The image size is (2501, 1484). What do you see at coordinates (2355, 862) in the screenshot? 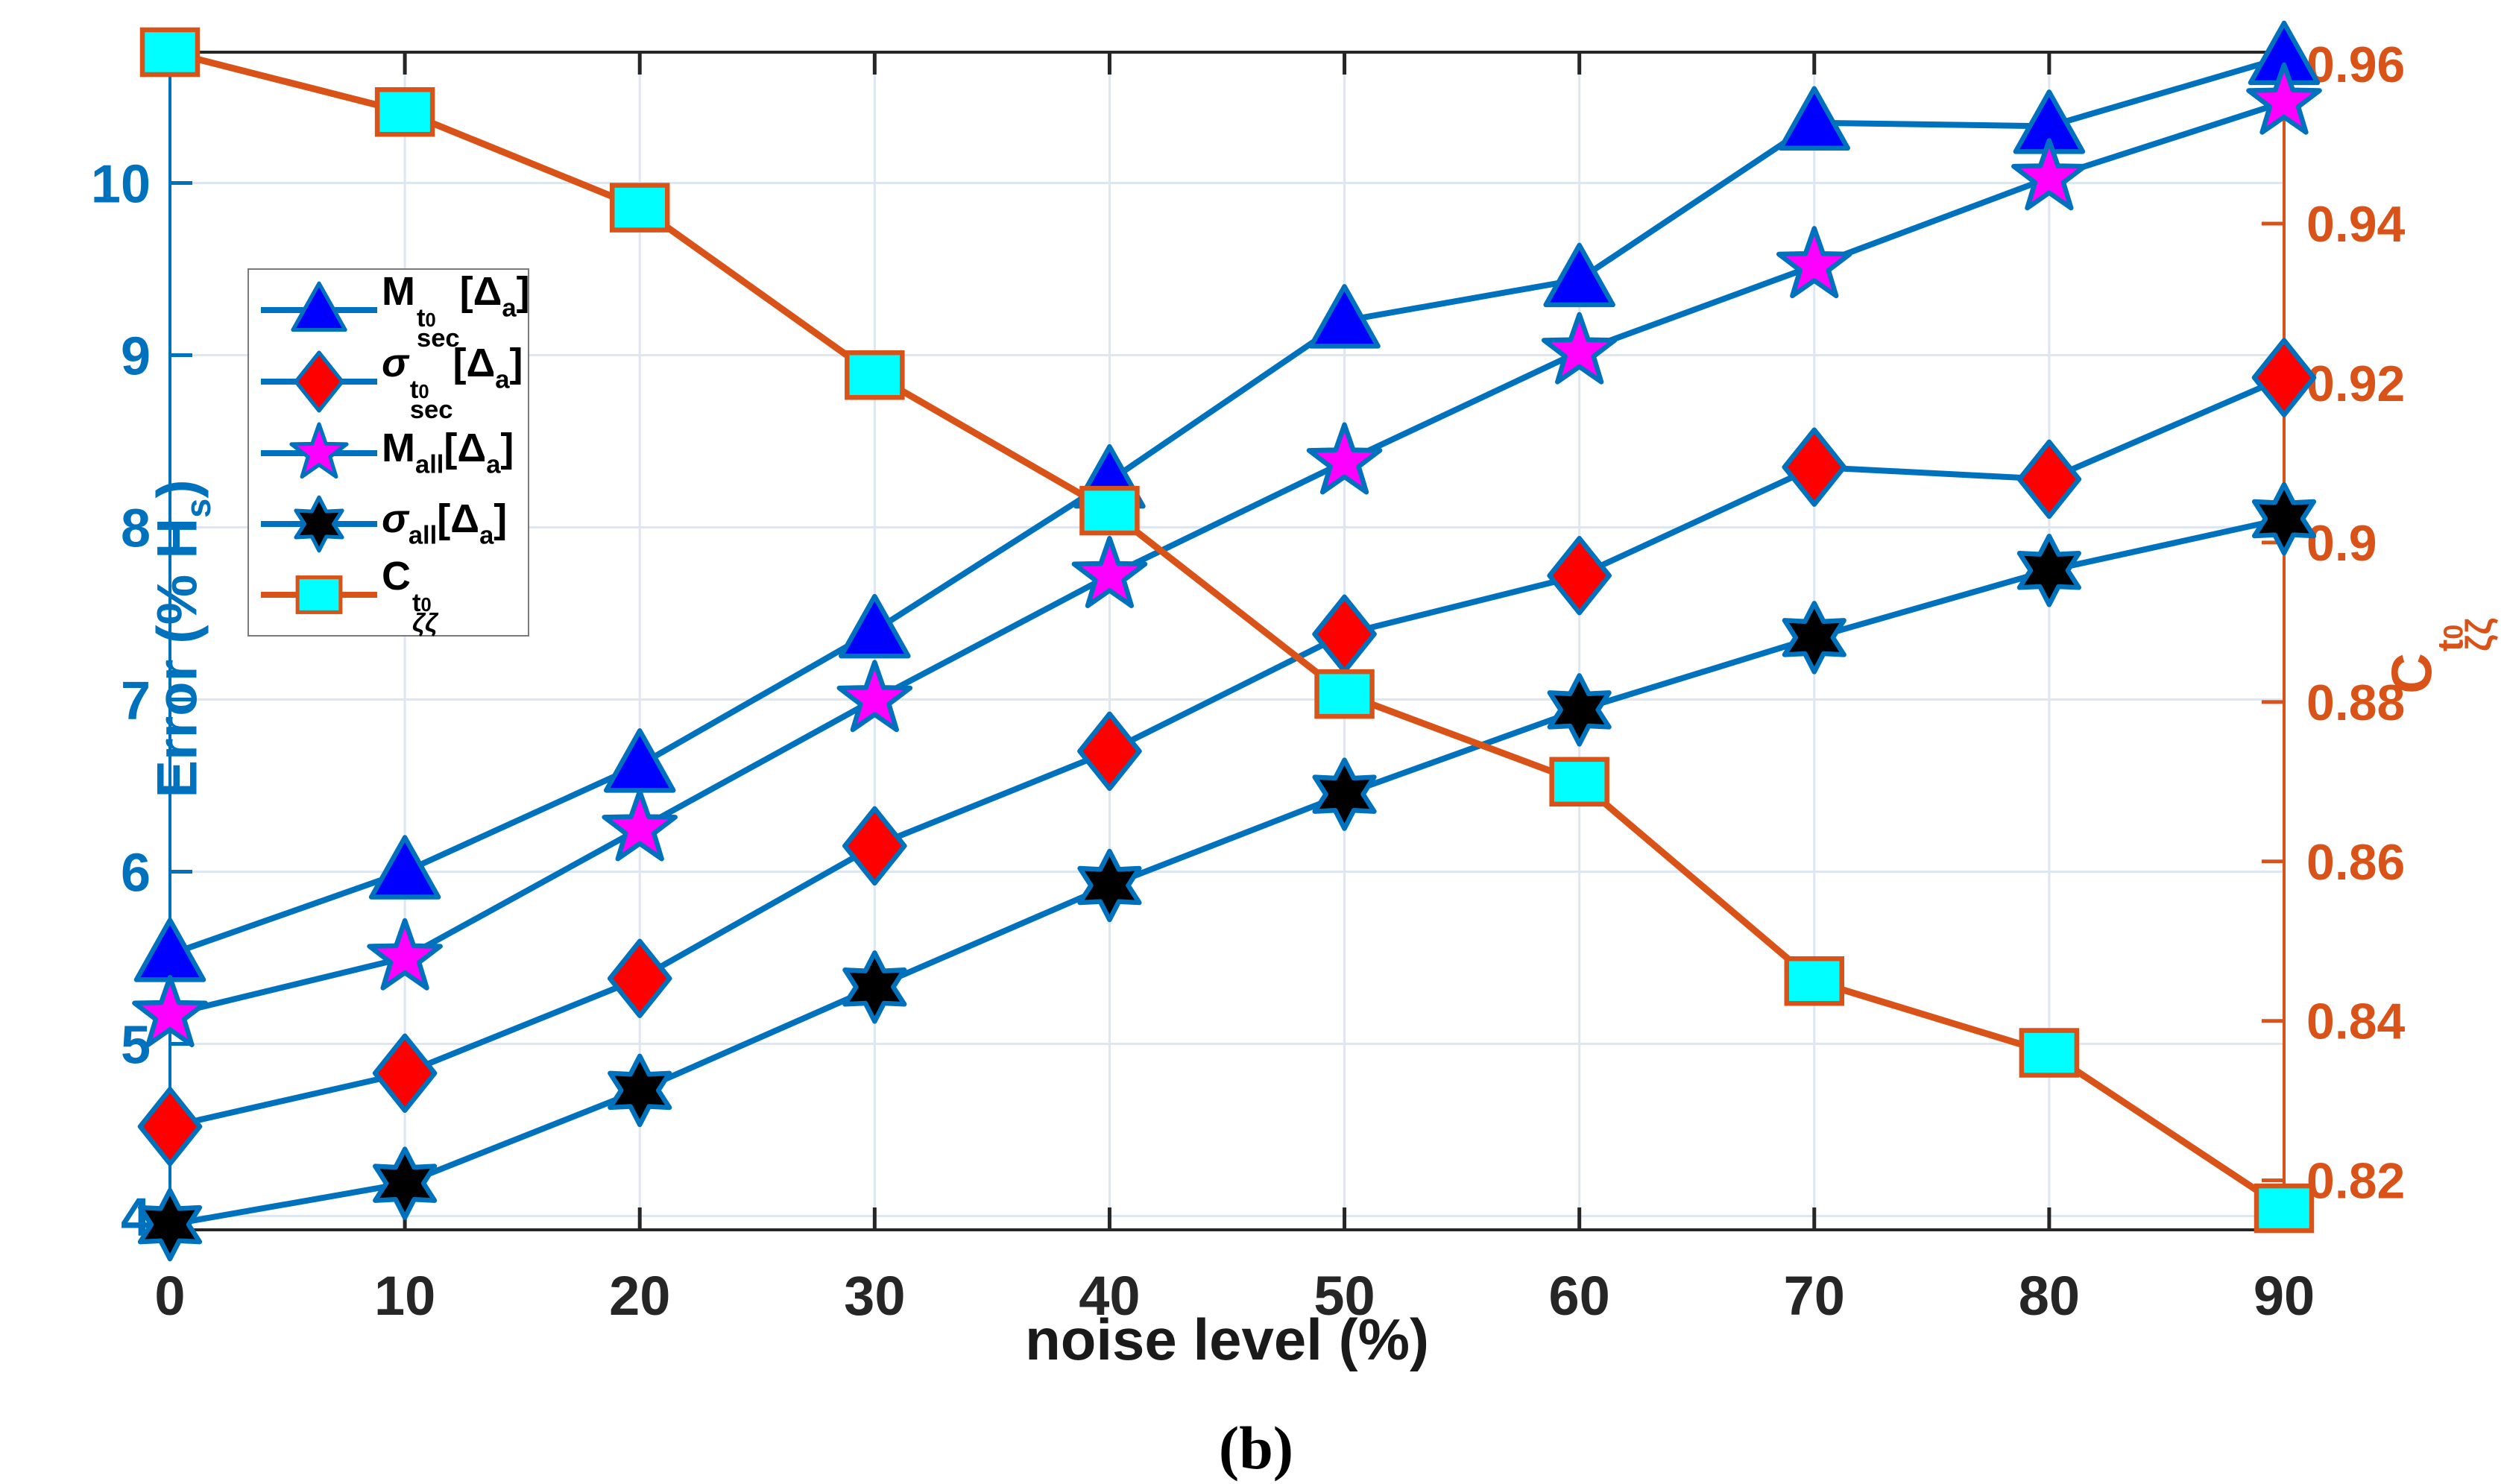
I see `y-right-tick-label-0.86: 0.86` at bounding box center [2355, 862].